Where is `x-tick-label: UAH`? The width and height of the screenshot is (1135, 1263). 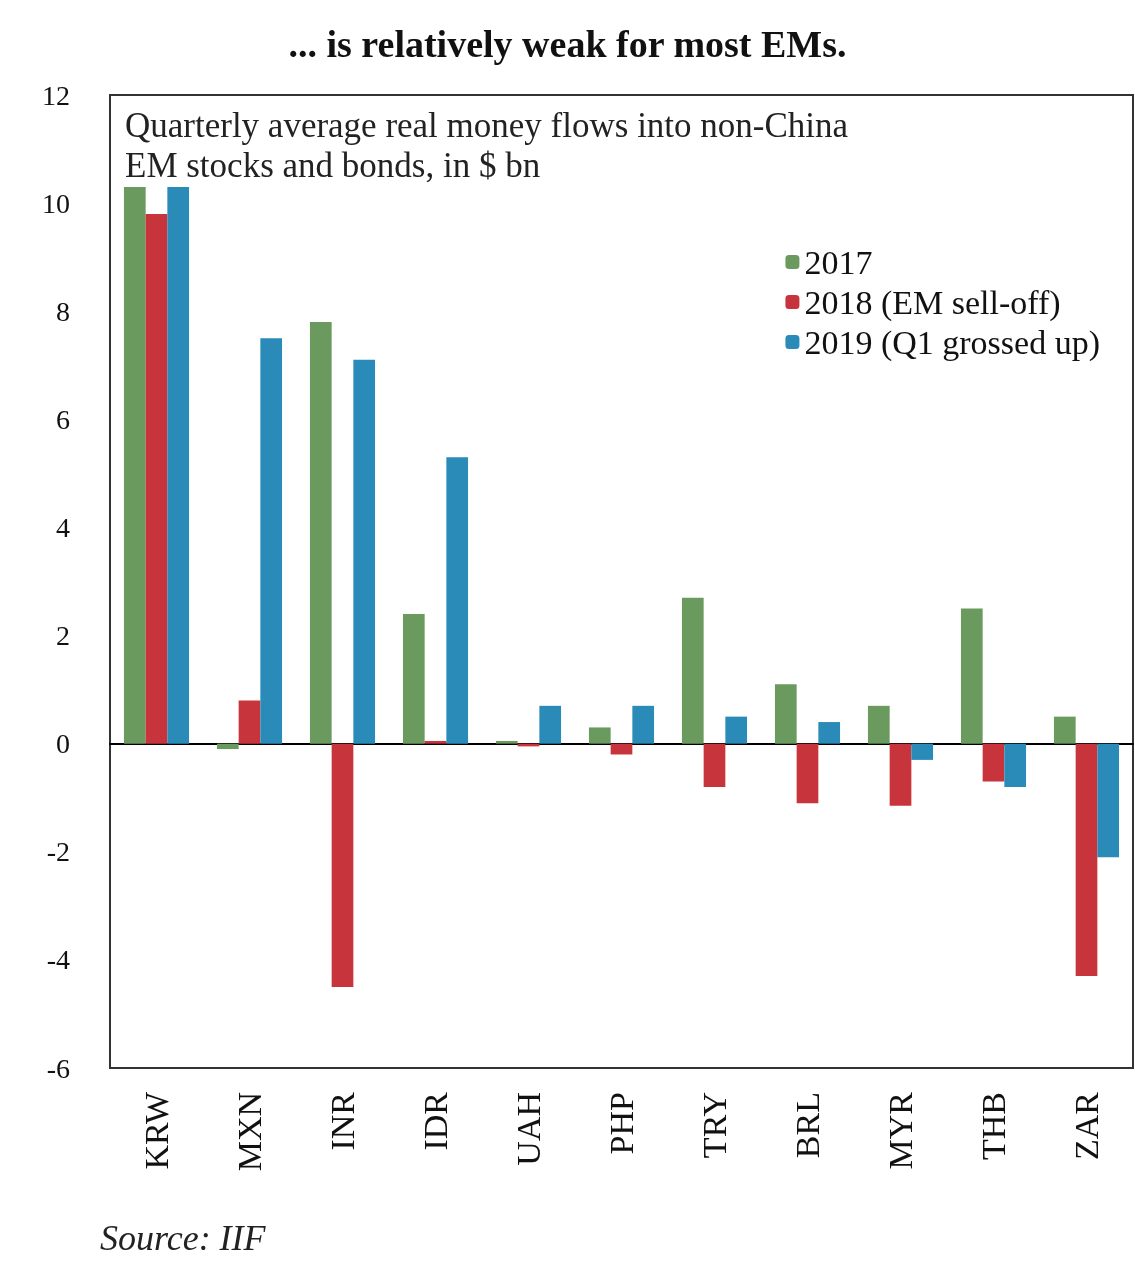 x-tick-label: UAH is located at coordinates (528, 1129).